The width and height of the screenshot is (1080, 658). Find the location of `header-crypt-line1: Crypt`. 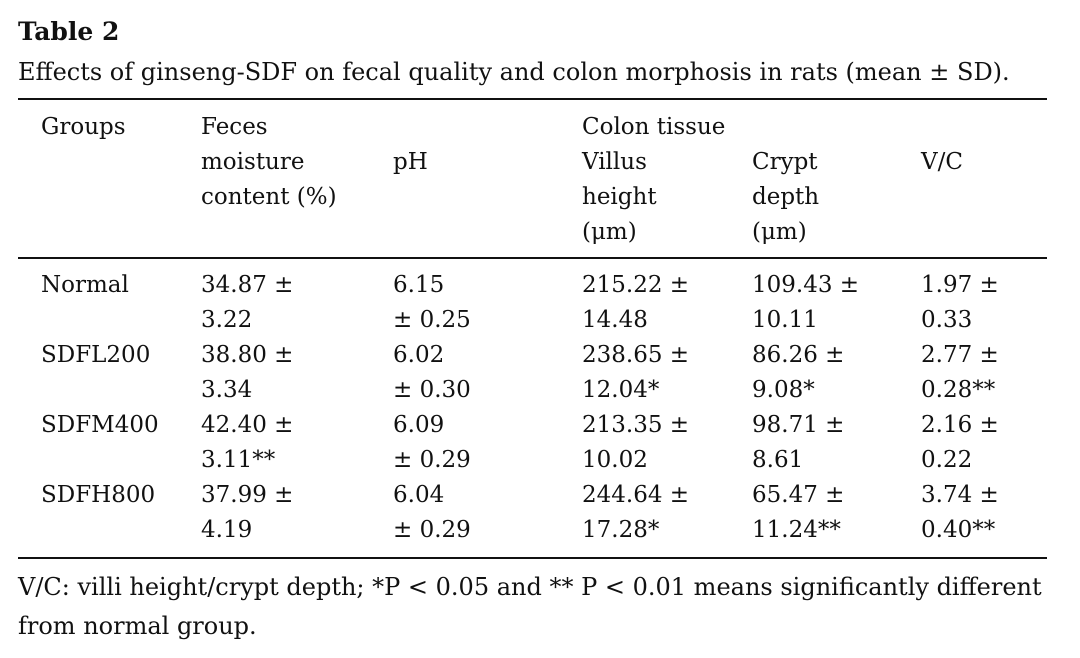

header-crypt-line1: Crypt is located at coordinates (785, 162).